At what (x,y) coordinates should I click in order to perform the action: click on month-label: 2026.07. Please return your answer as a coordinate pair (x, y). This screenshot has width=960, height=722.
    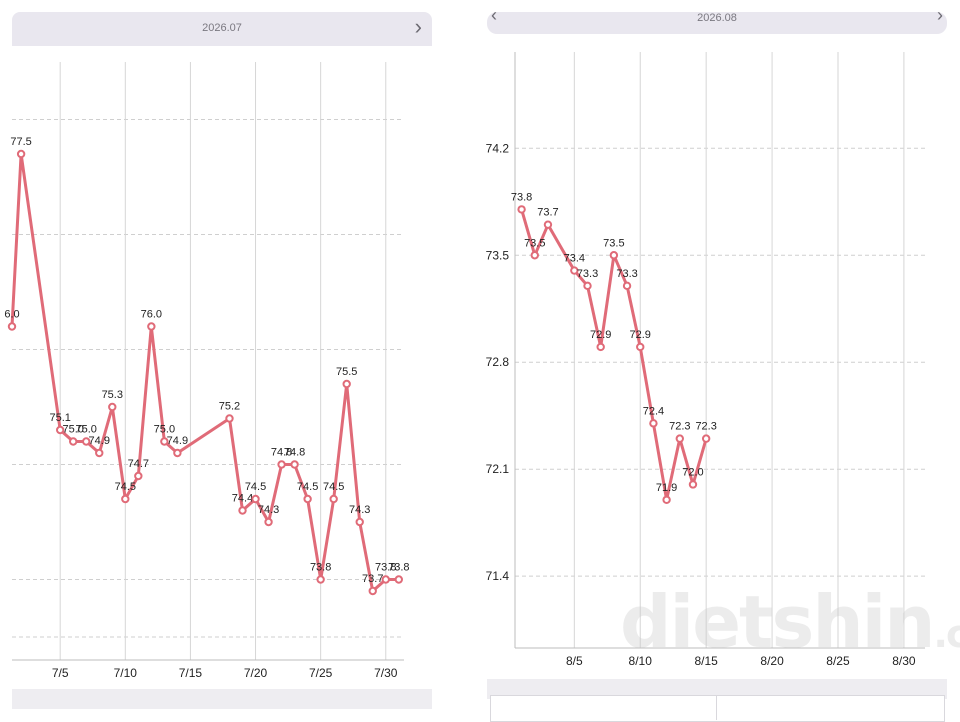
    Looking at the image, I should click on (222, 28).